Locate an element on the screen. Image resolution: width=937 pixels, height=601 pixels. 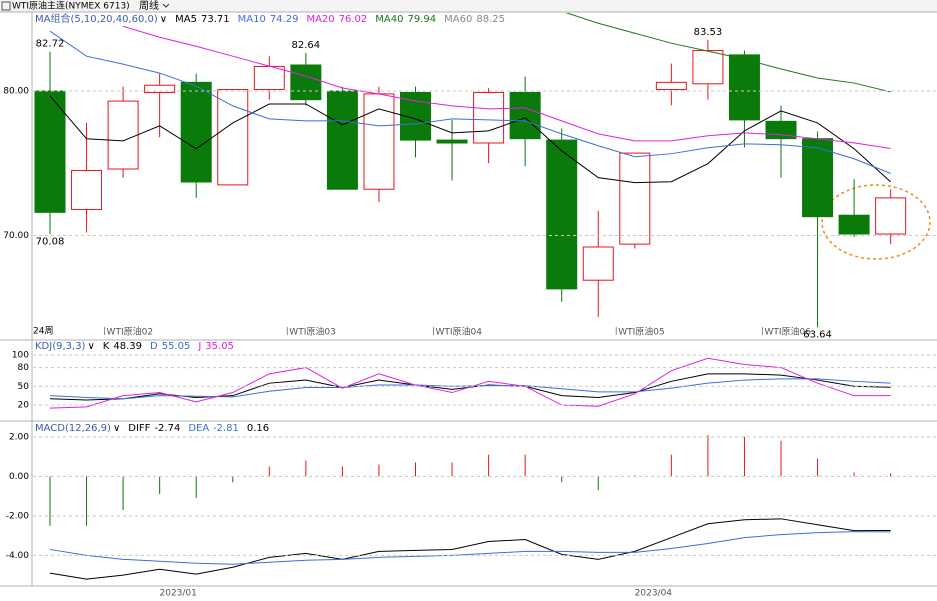
contract-label: WTI原油03 is located at coordinates (312, 332).